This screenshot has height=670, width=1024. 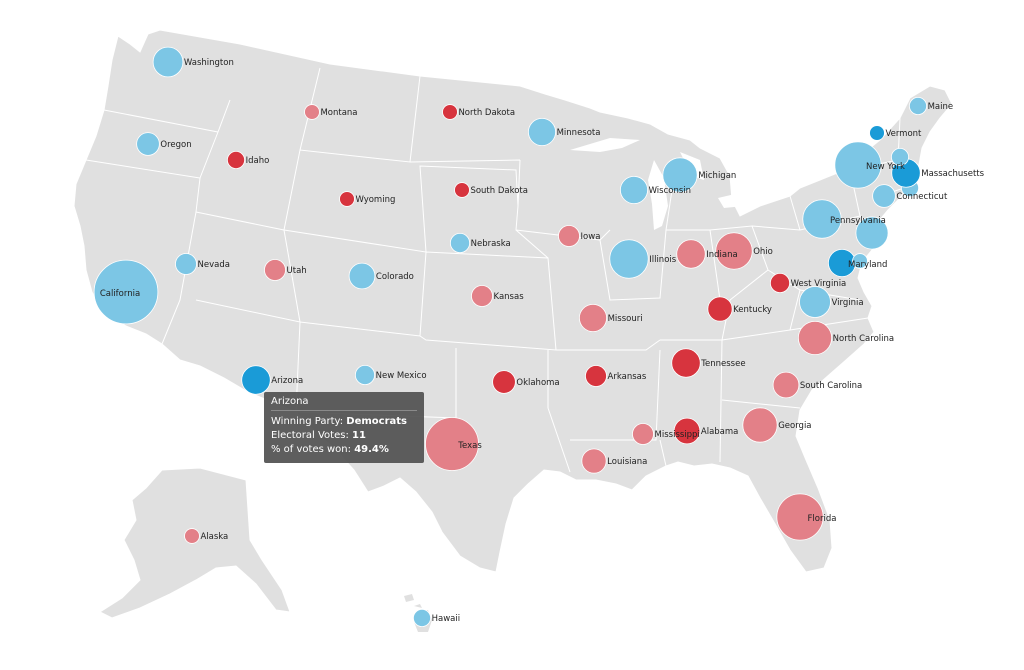 What do you see at coordinates (312, 112) in the screenshot?
I see `bubble-montana` at bounding box center [312, 112].